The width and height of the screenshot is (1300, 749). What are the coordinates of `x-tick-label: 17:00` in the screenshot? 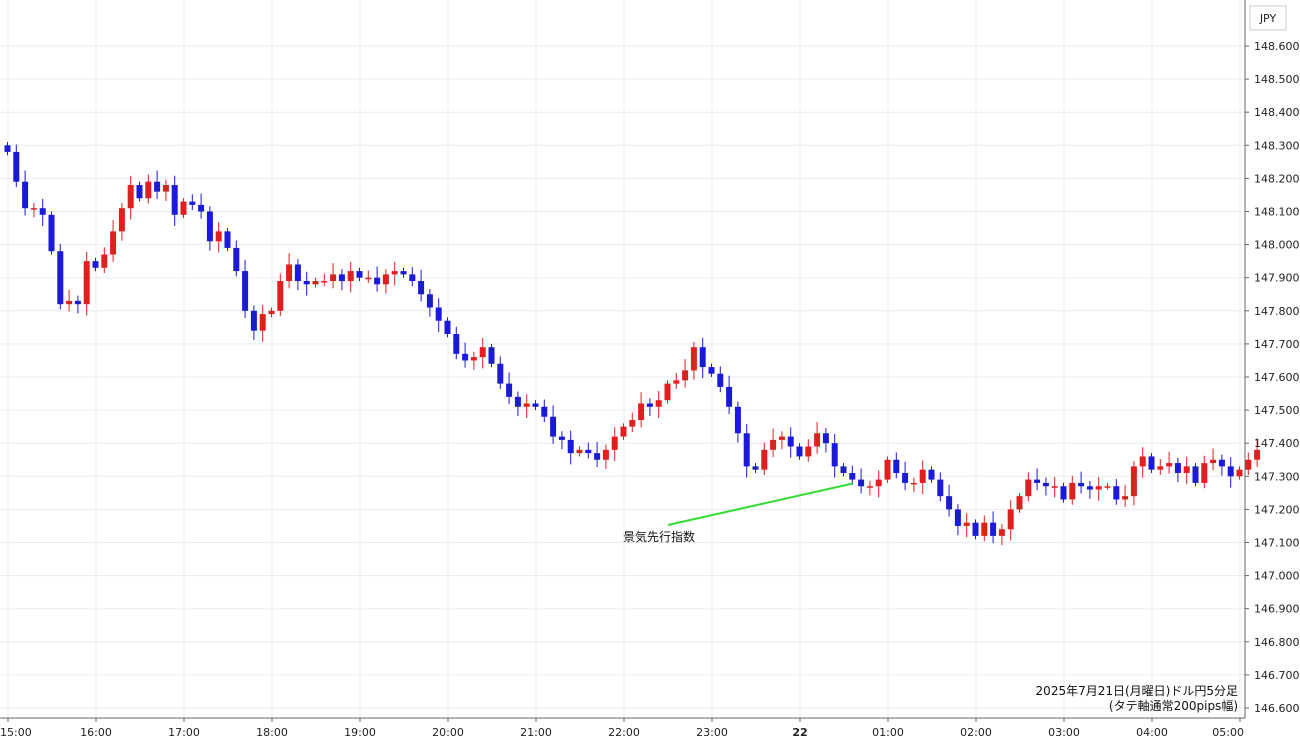 It's located at (184, 732).